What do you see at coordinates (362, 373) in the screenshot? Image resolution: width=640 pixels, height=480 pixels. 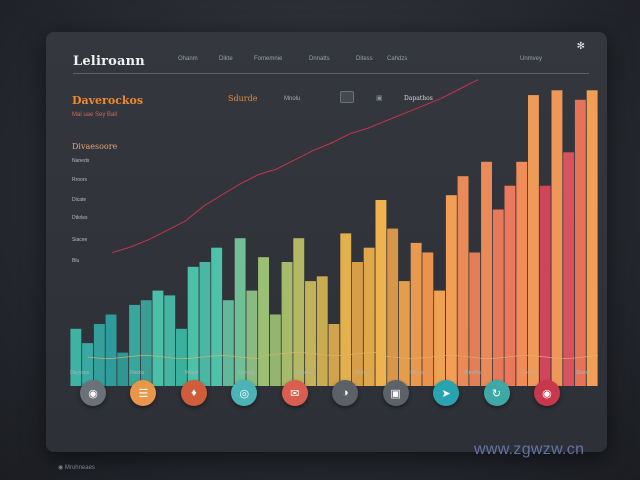 I see `x-tick-label: Damas` at bounding box center [362, 373].